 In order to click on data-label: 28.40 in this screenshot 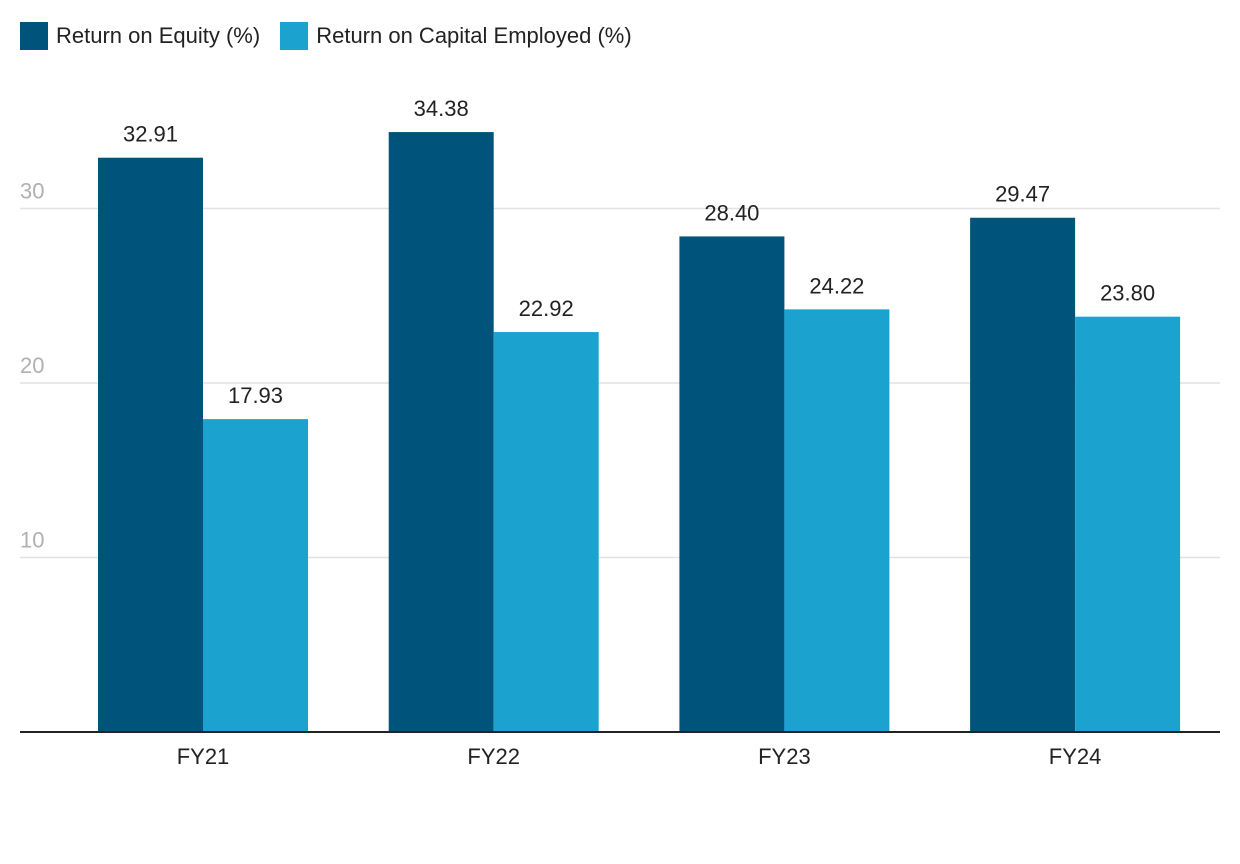, I will do `click(731, 212)`.